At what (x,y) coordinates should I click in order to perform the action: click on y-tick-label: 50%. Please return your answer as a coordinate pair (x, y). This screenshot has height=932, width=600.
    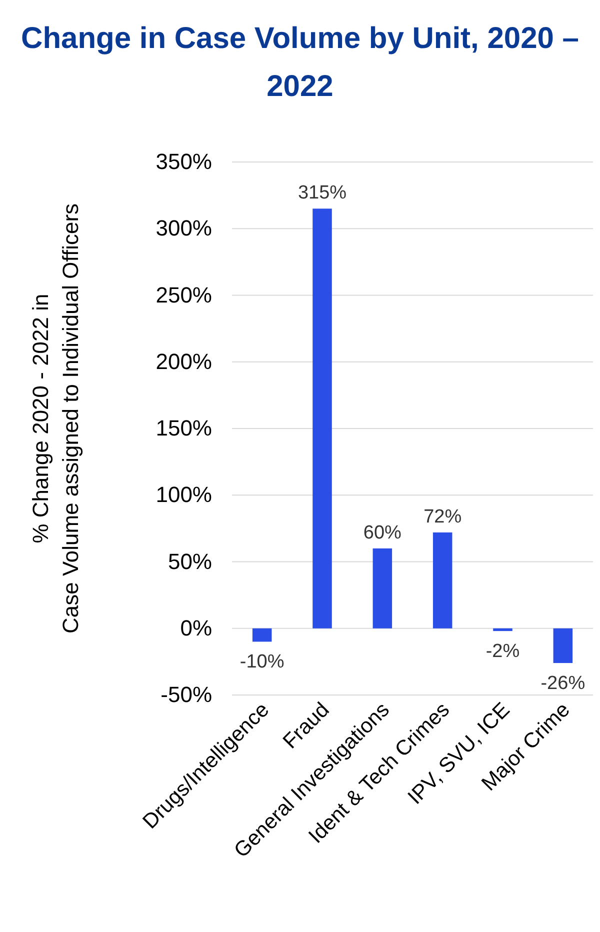
    Looking at the image, I should click on (190, 561).